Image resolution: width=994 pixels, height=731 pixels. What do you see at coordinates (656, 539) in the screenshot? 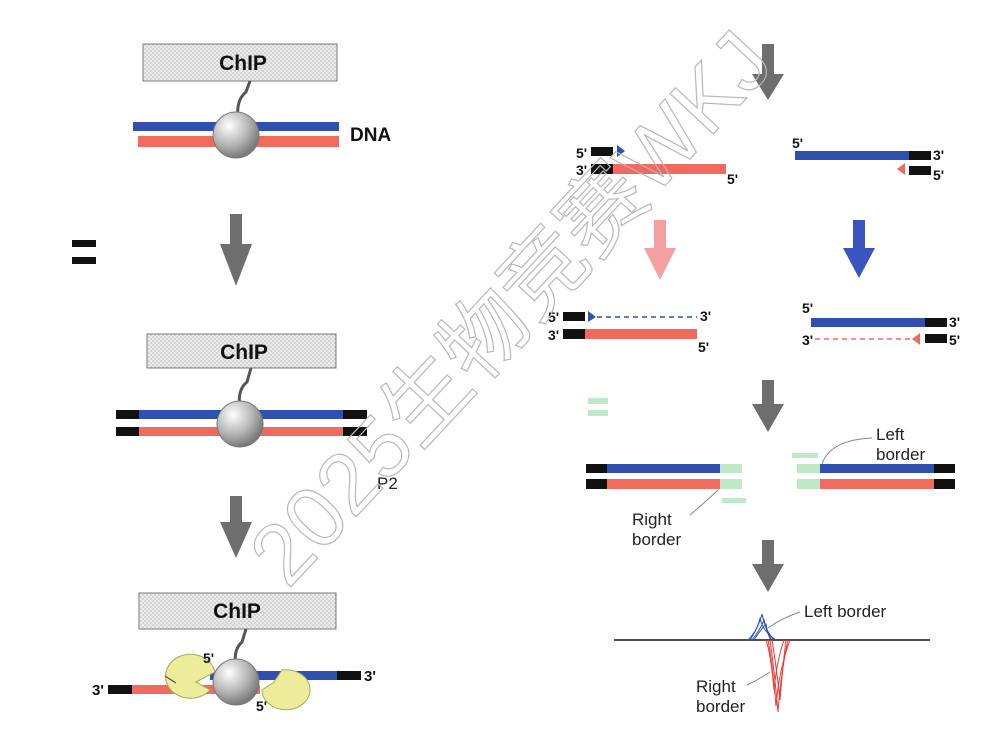
I see `right-border-label: border` at bounding box center [656, 539].